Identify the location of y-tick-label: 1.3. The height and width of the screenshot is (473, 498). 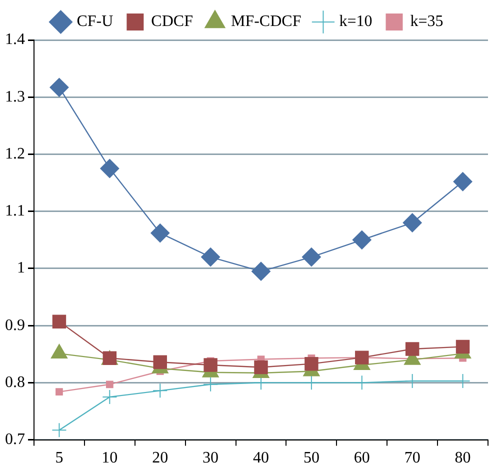
(15, 97).